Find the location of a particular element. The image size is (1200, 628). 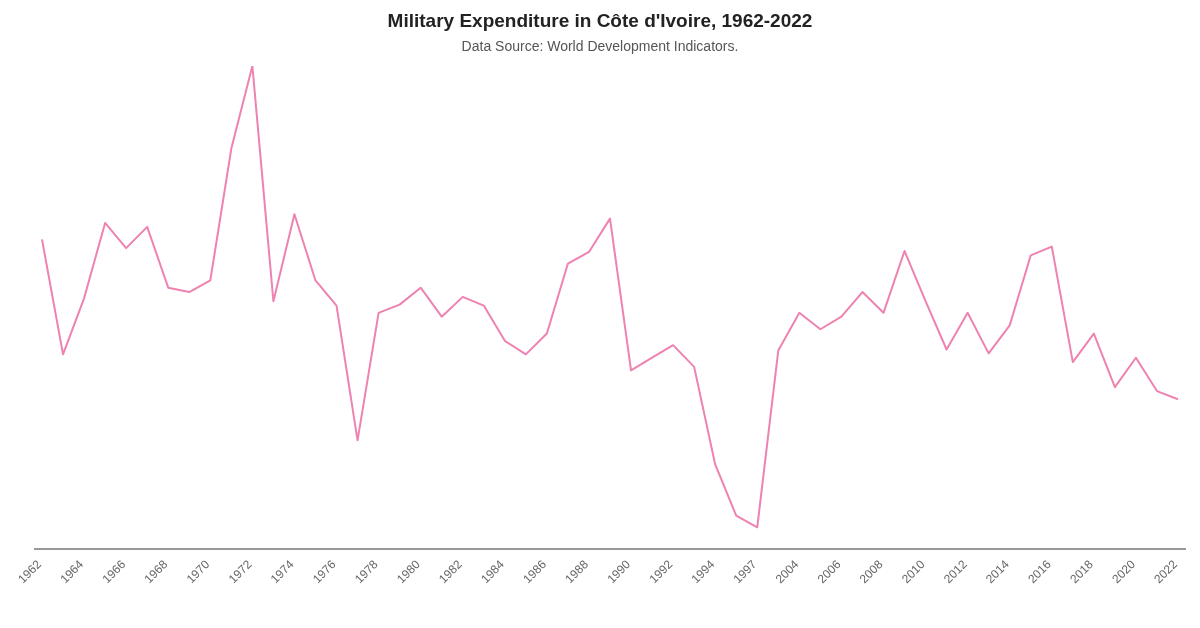

chart-subtitle: Data Source: World Development Indicators. is located at coordinates (600, 46).